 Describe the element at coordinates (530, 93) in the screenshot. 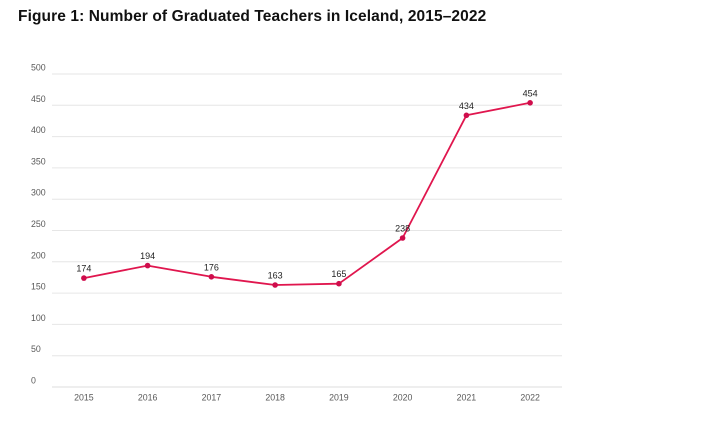

I see `data-point-label: 454` at that location.